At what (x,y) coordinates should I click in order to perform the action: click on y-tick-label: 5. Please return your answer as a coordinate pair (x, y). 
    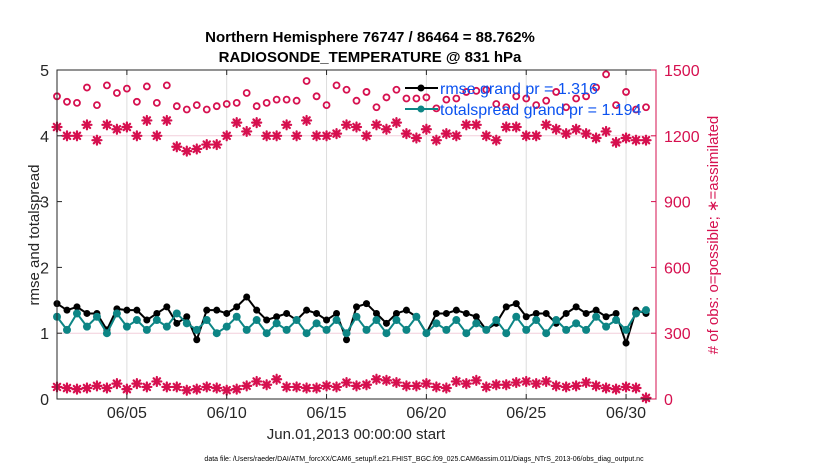
    Looking at the image, I should click on (44, 71).